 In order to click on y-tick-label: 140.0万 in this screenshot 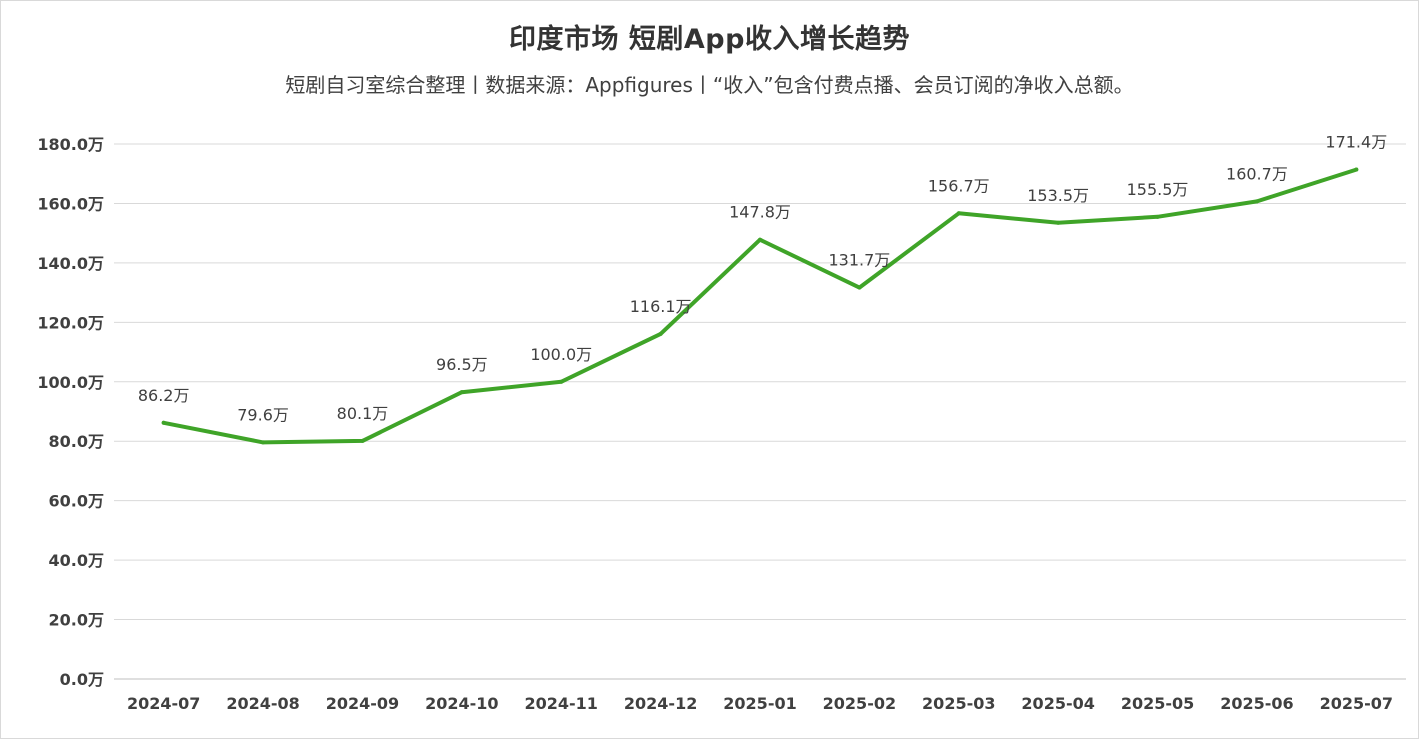, I will do `click(70, 263)`.